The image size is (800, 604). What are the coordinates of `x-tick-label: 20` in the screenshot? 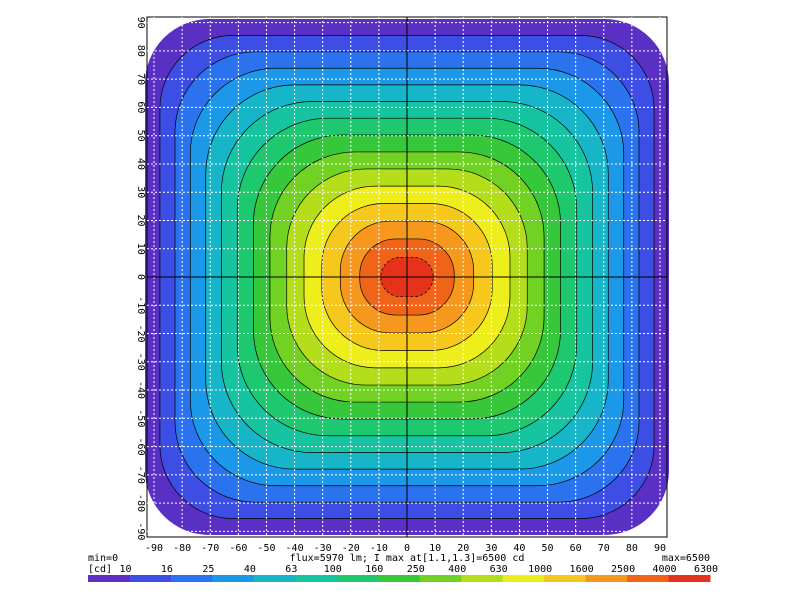 It's located at (463, 548).